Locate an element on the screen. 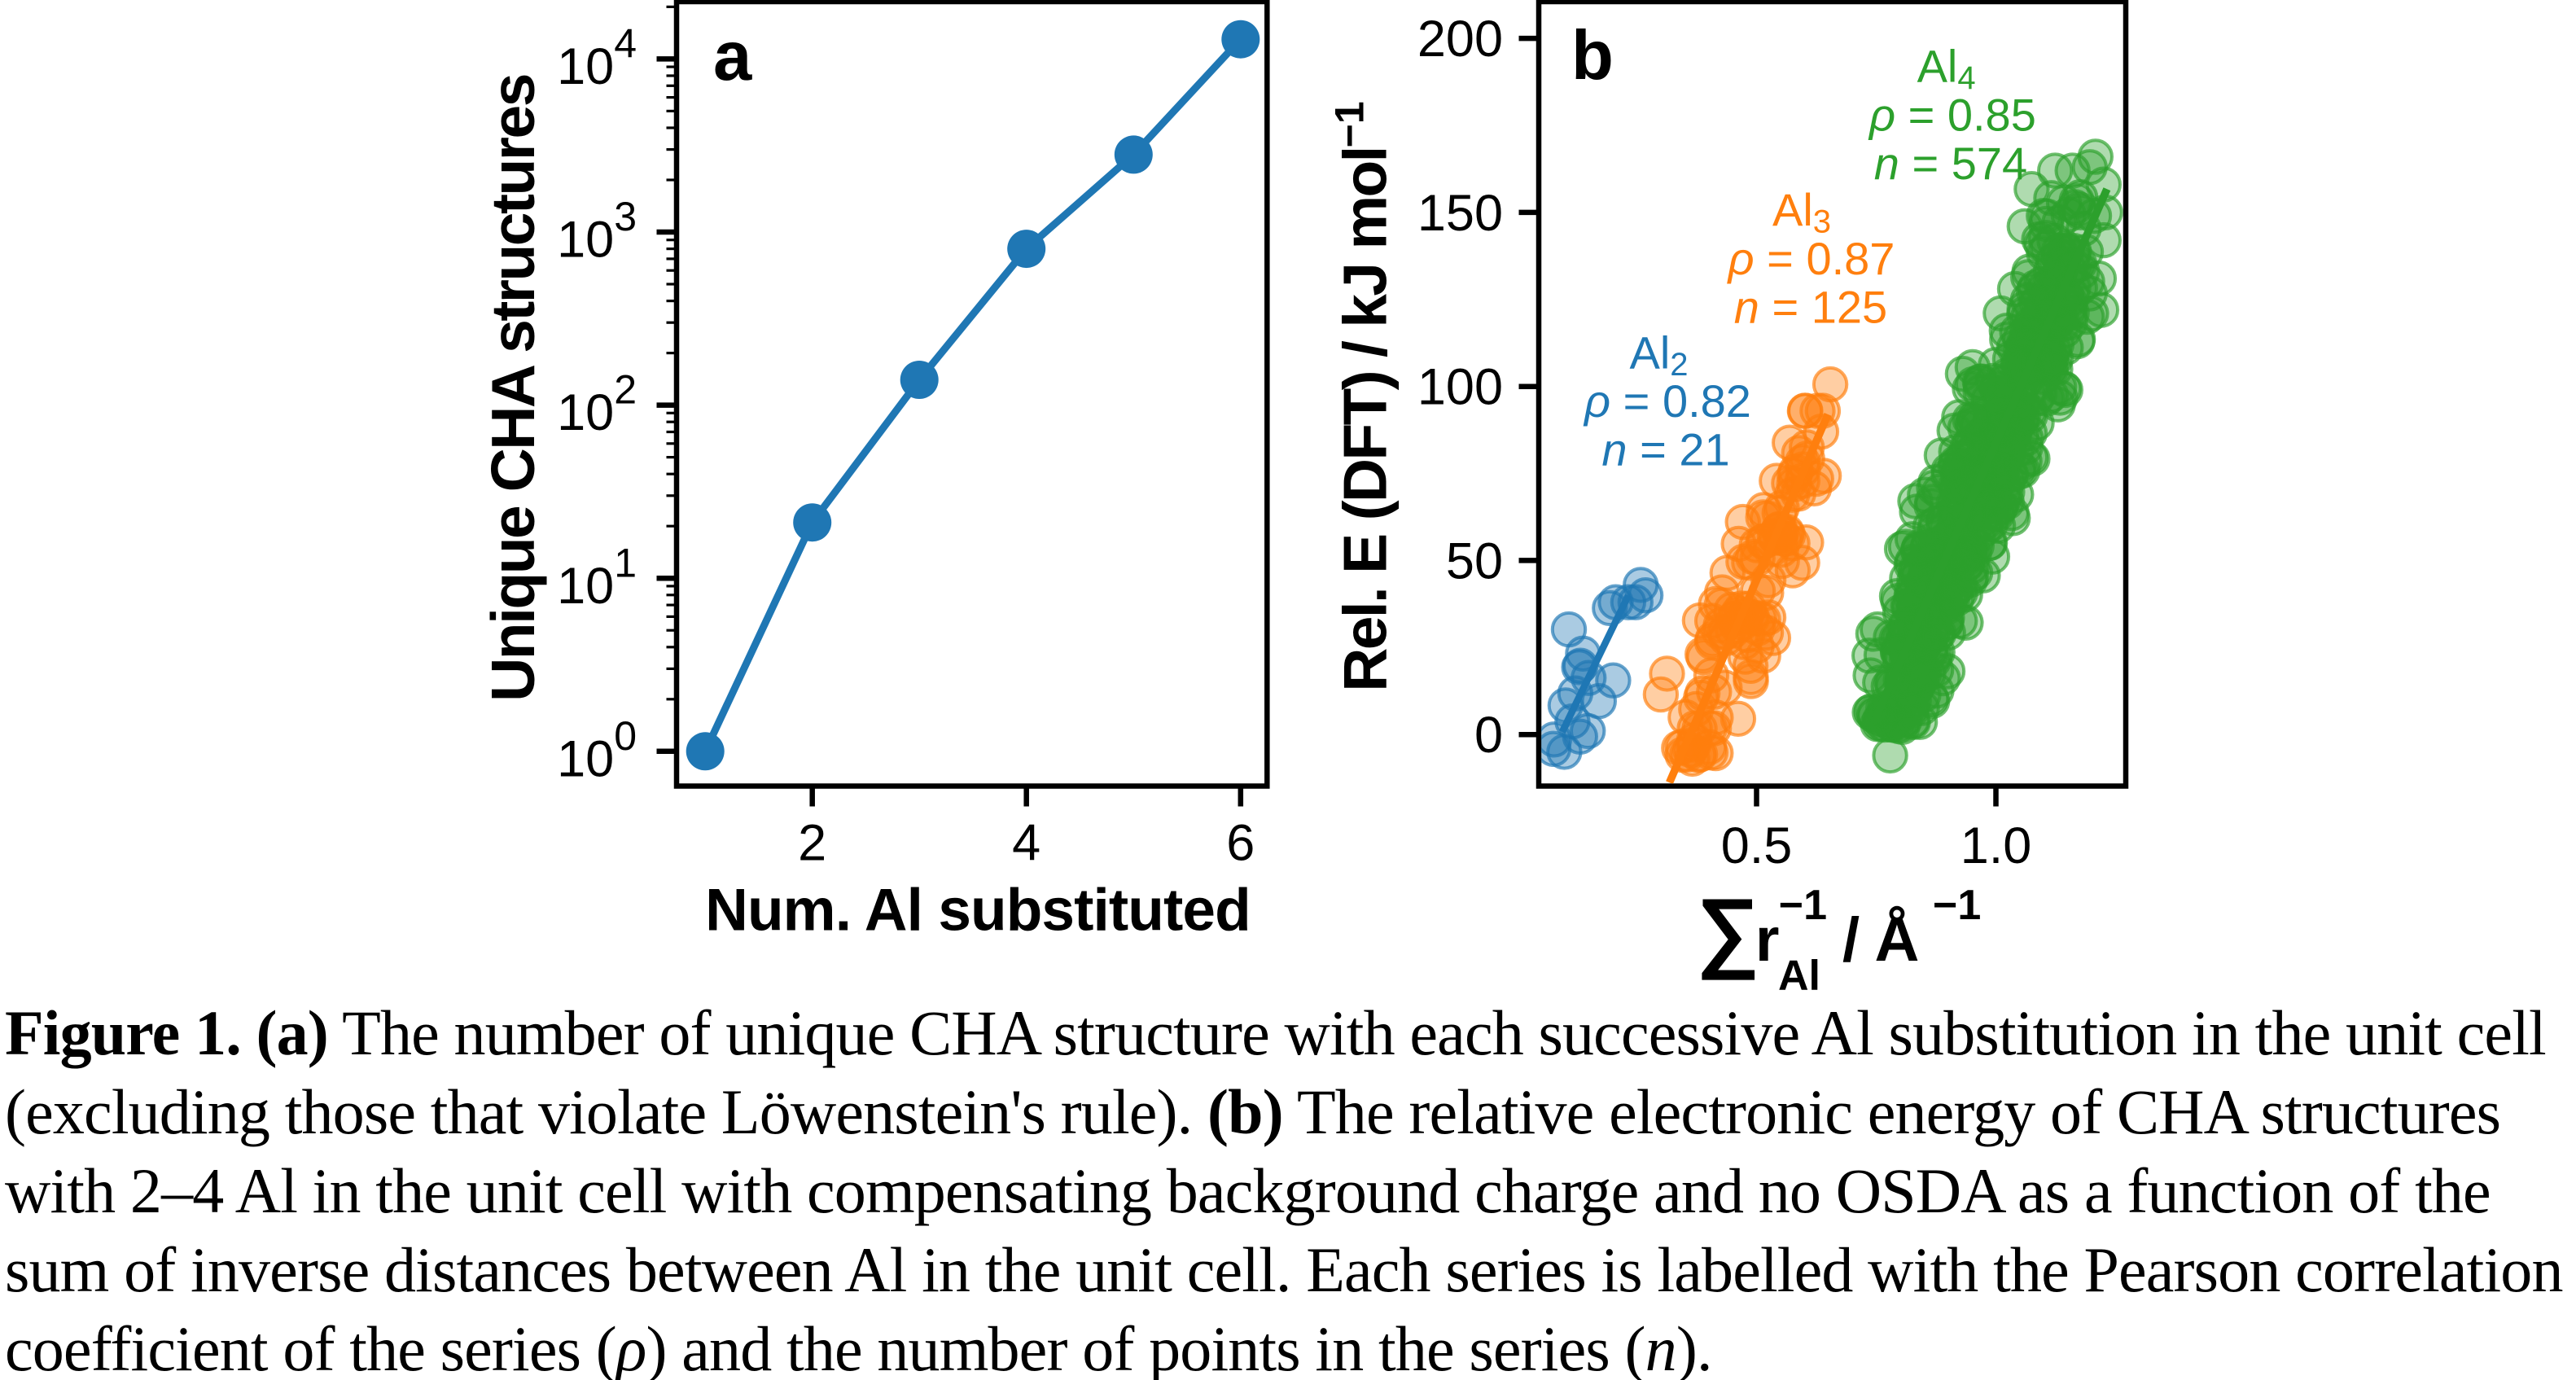  svg-text: b is located at coordinates (1592, 55).